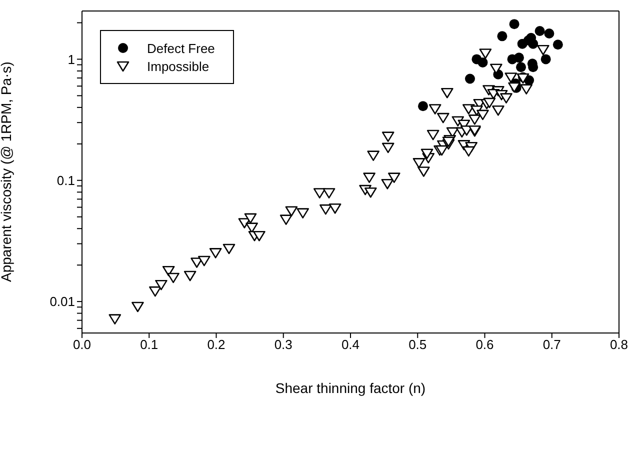  What do you see at coordinates (350, 344) in the screenshot?
I see `x-tick-label: 0.4` at bounding box center [350, 344].